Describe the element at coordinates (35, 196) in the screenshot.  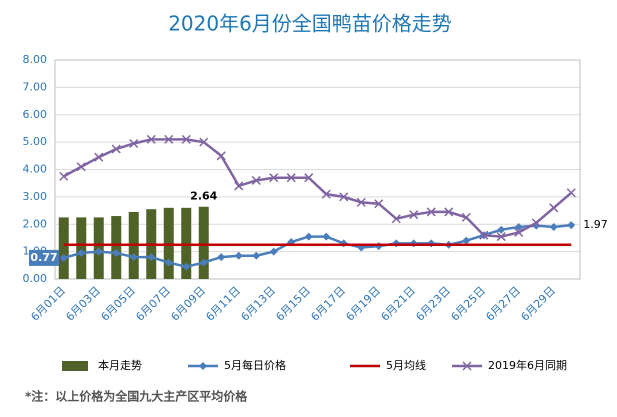
I see `y-tick-label: 3.00` at that location.